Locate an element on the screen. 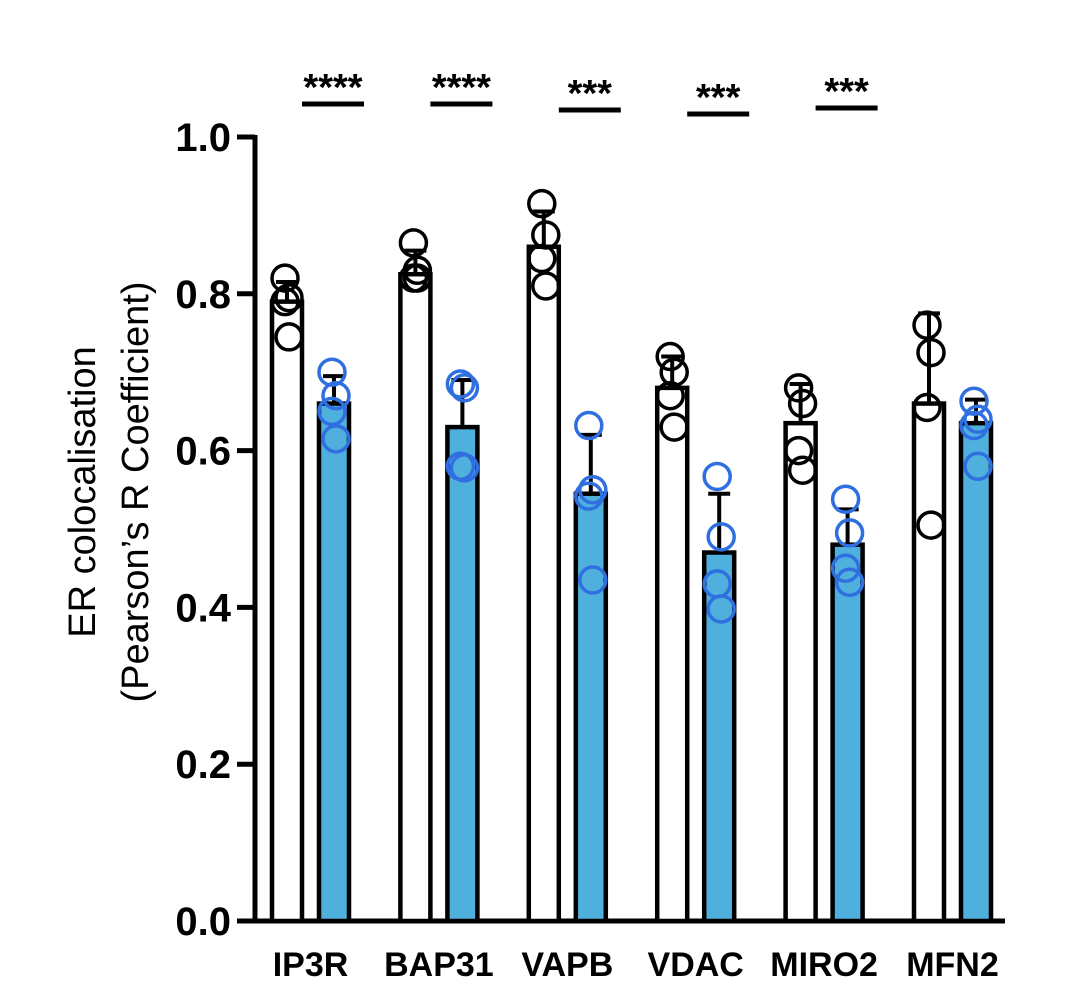  y-tick-label: 0.4 is located at coordinates (203, 608).